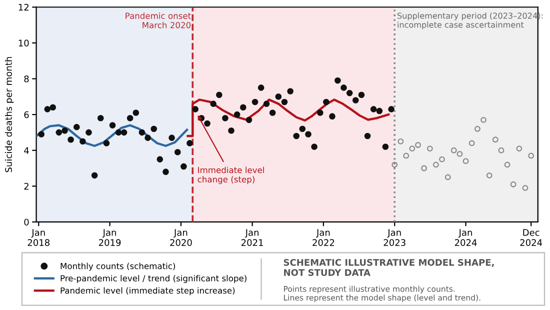  What do you see at coordinates (23, 43) in the screenshot?
I see `y-tick-label: 10` at bounding box center [23, 43].